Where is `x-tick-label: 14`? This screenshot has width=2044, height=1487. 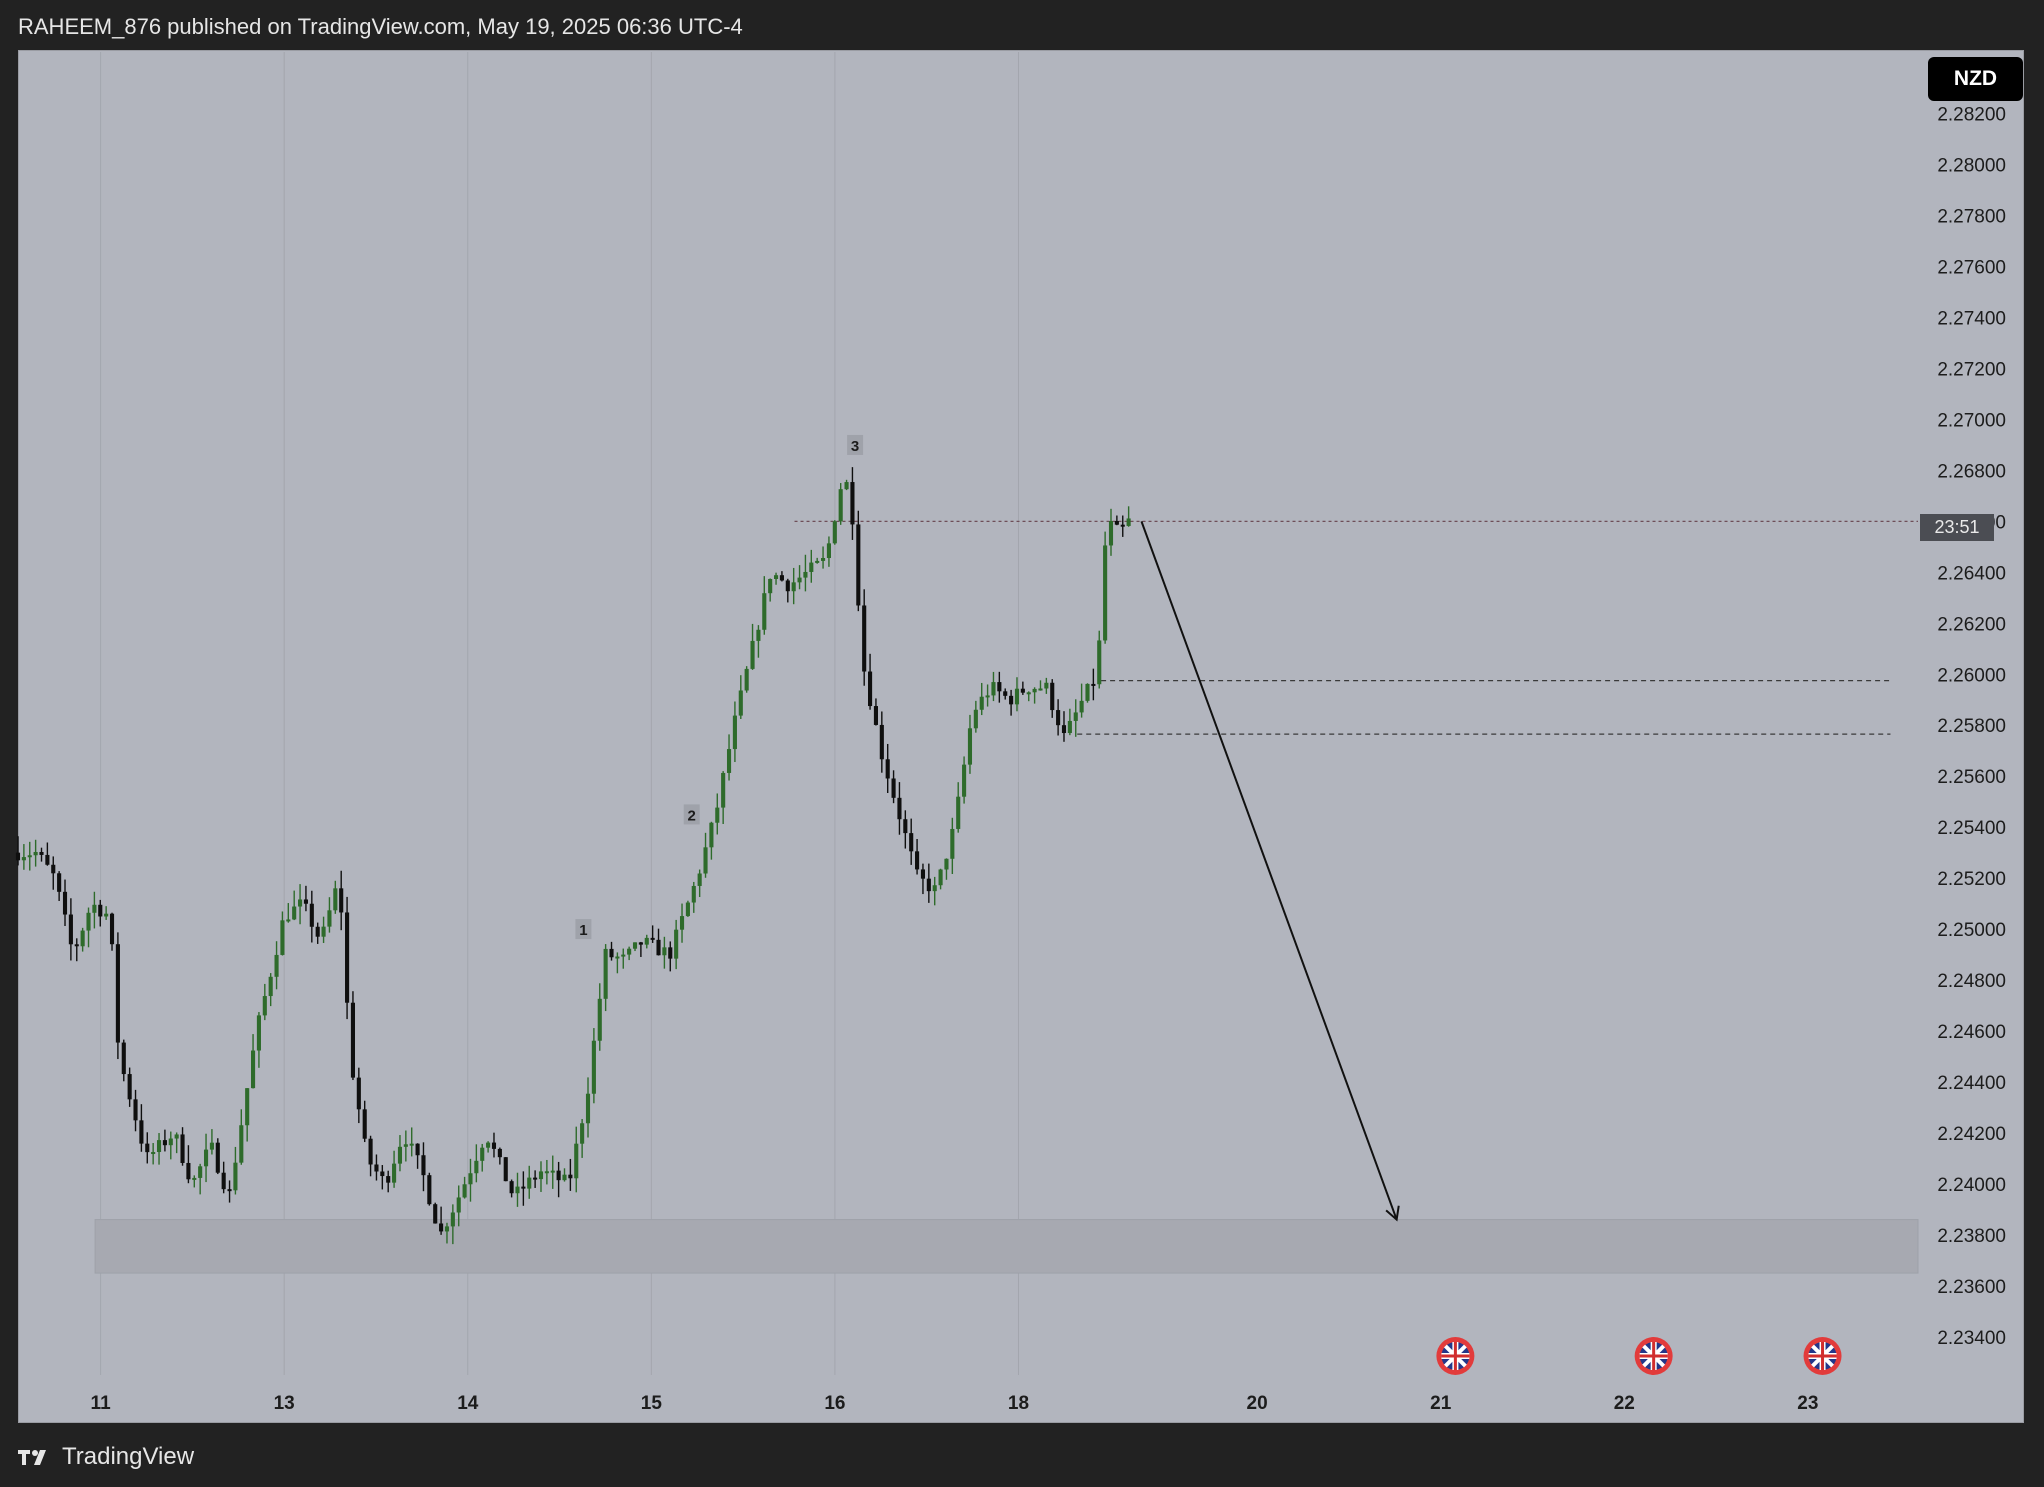 x-tick-label: 14 is located at coordinates (468, 1403).